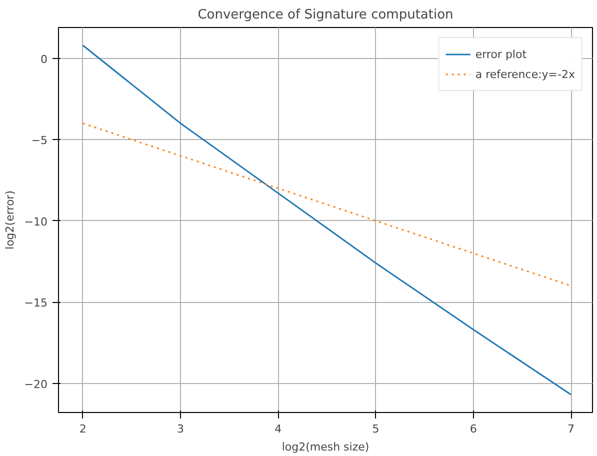 The image size is (597, 456). I want to click on legend-label: a reference:y=-2x, so click(525, 74).